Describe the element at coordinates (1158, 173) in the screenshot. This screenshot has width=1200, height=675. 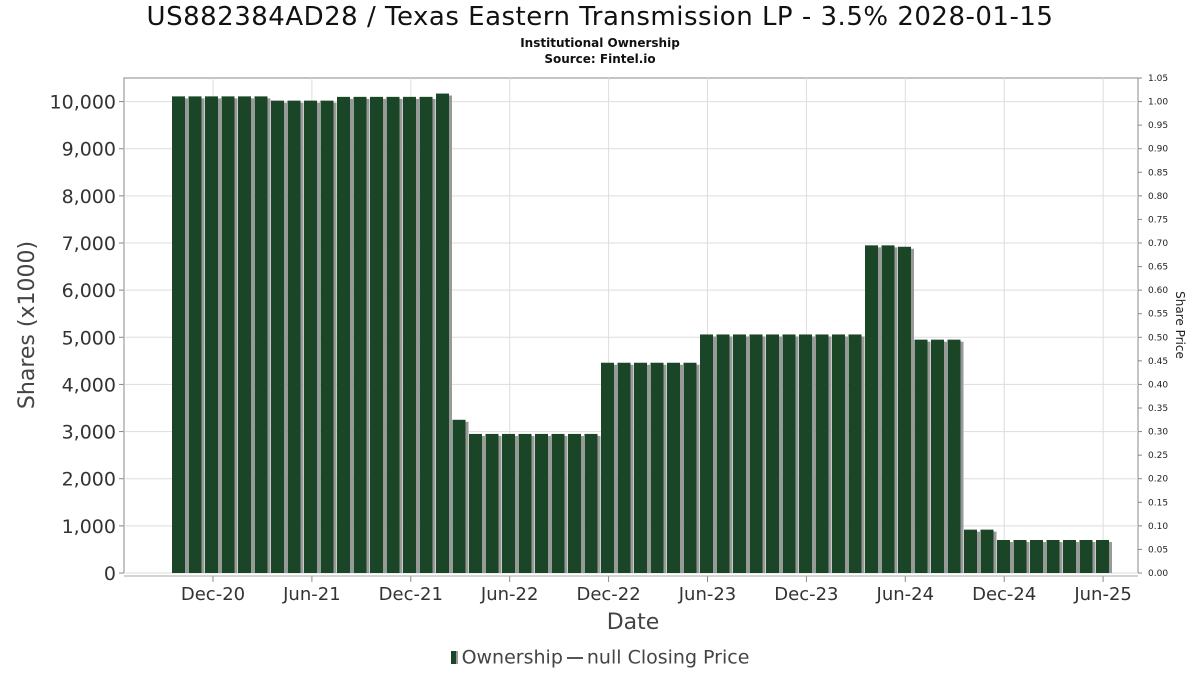
I see `y2-tick-label: 0.85` at that location.